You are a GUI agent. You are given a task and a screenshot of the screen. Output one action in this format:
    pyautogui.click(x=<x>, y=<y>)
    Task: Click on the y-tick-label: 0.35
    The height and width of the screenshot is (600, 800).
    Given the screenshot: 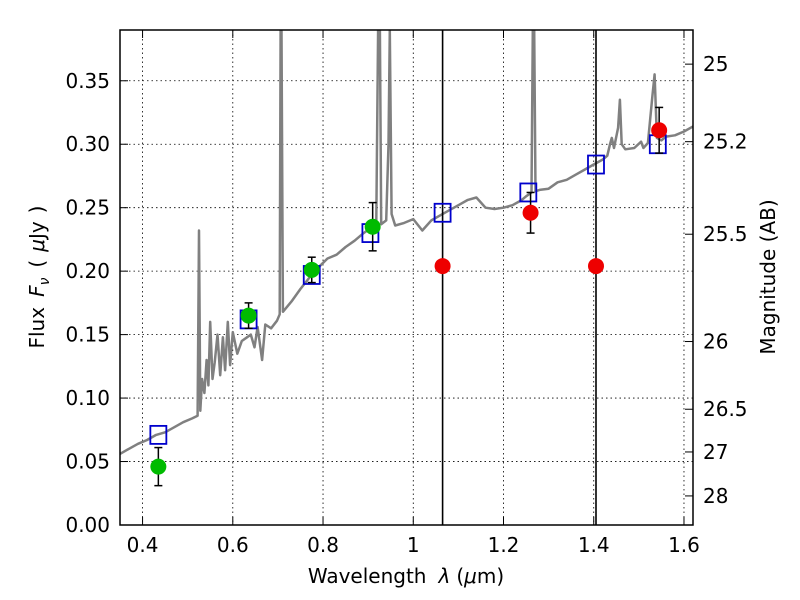 What is the action you would take?
    pyautogui.click(x=87, y=81)
    